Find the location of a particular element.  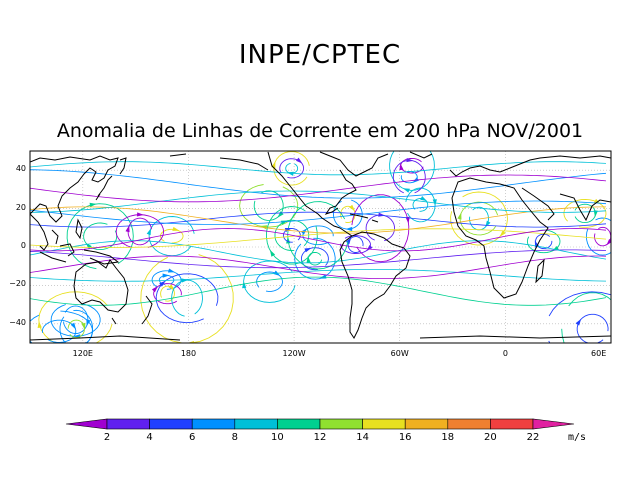

coast-kamchatka is located at coordinates (123, 166).